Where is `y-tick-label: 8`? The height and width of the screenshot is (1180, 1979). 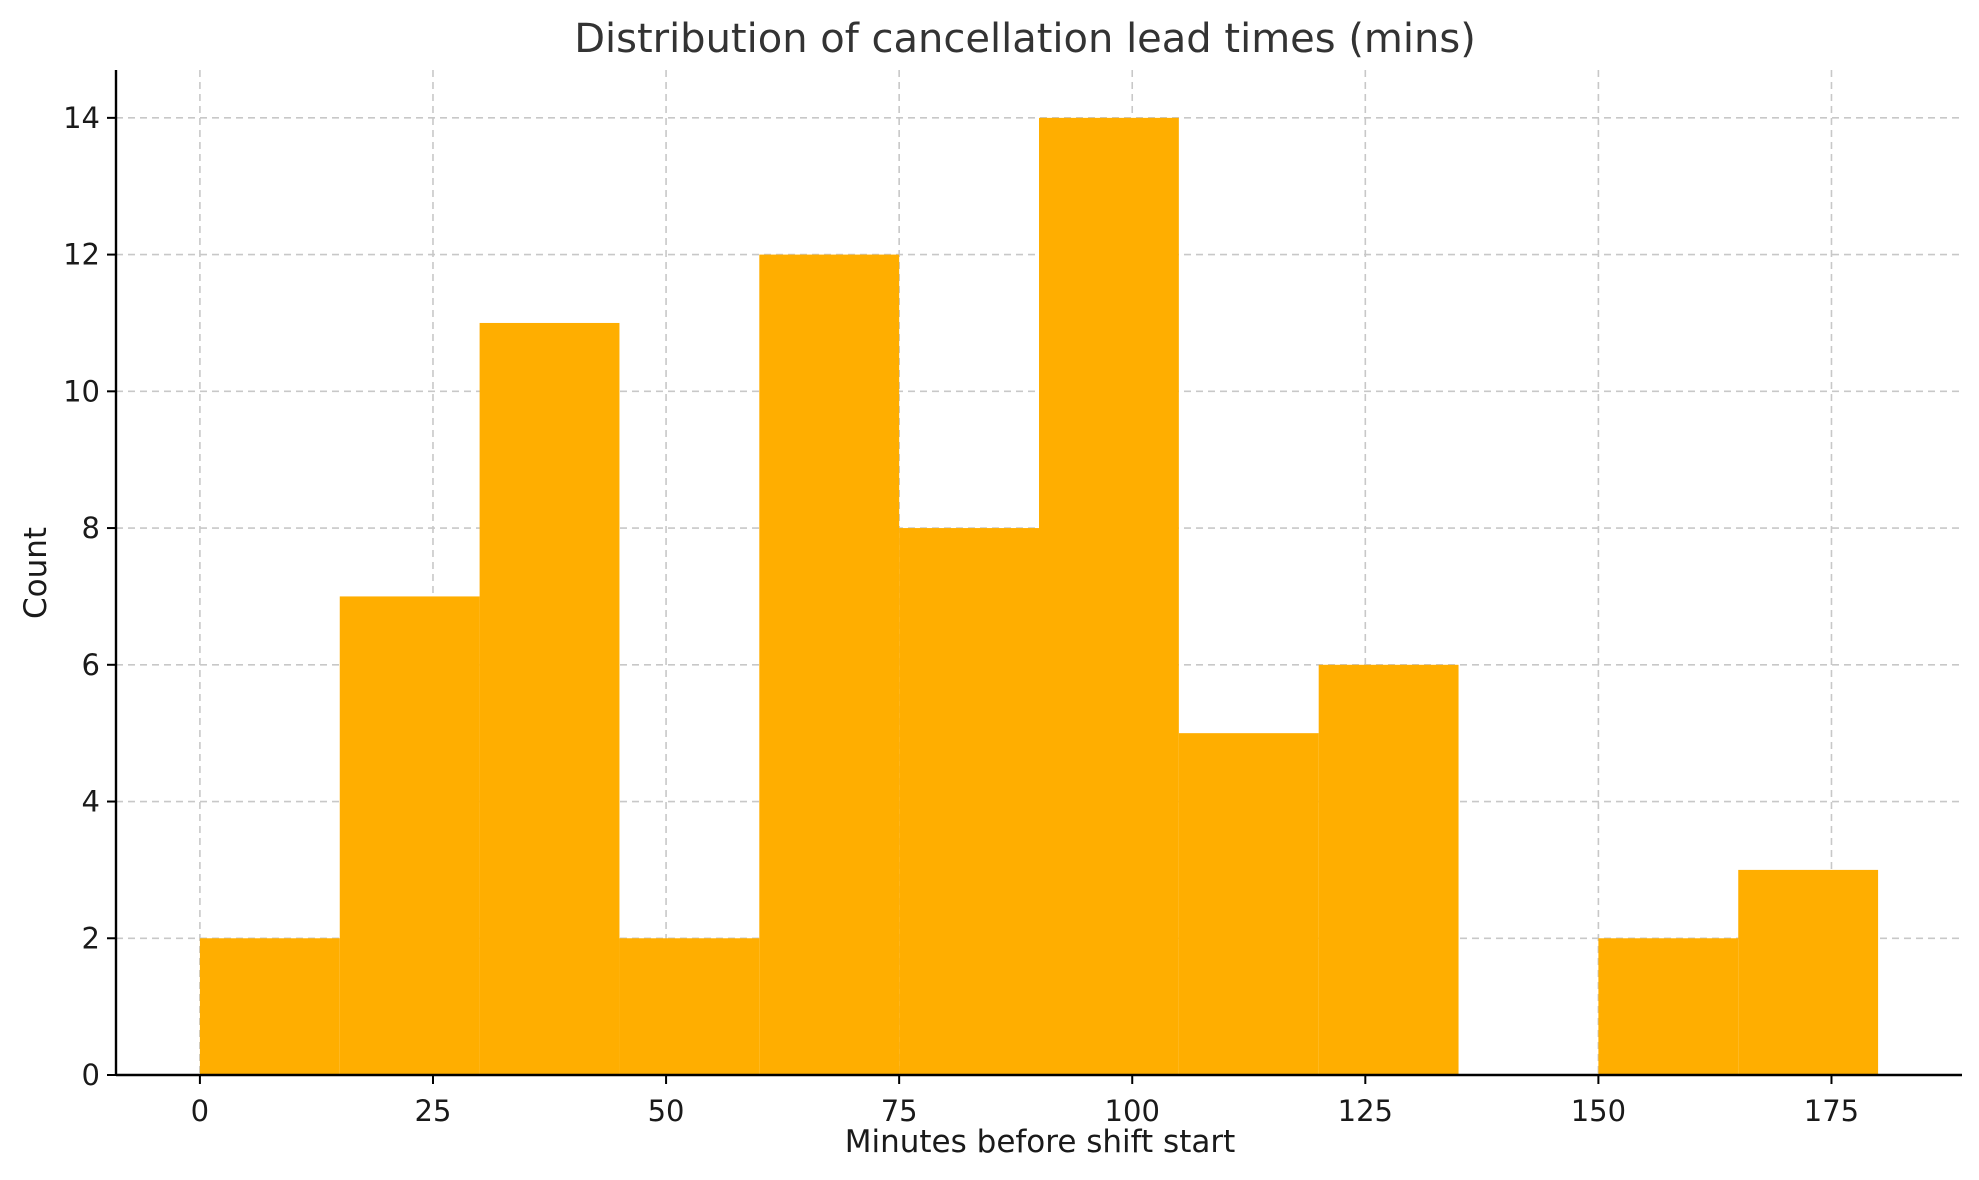 y-tick-label: 8 is located at coordinates (91, 528).